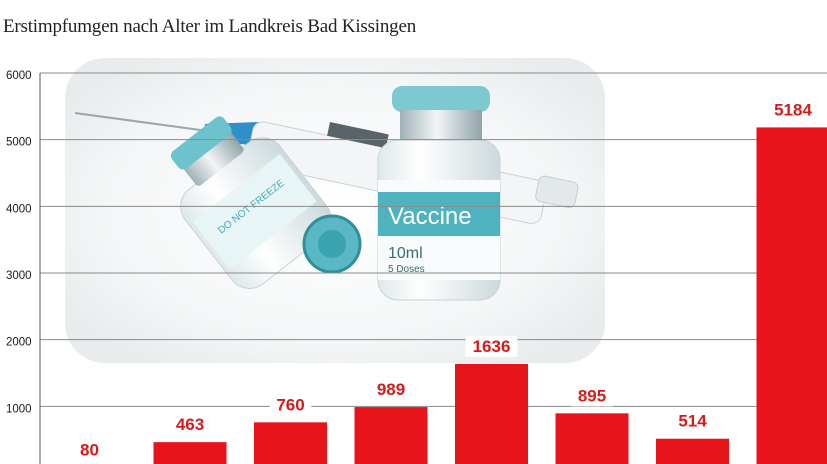 The width and height of the screenshot is (827, 464). I want to click on svg-text: 10ml, so click(405, 253).